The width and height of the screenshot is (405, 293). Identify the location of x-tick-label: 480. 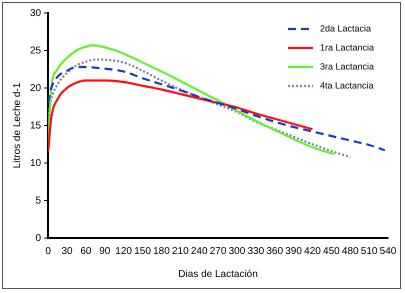
(351, 251).